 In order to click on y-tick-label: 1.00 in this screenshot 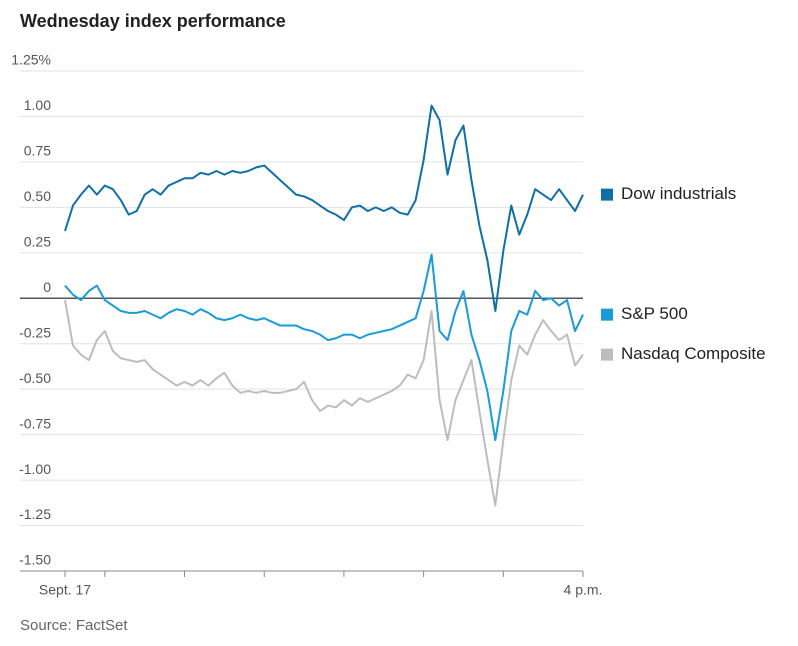, I will do `click(37, 105)`.